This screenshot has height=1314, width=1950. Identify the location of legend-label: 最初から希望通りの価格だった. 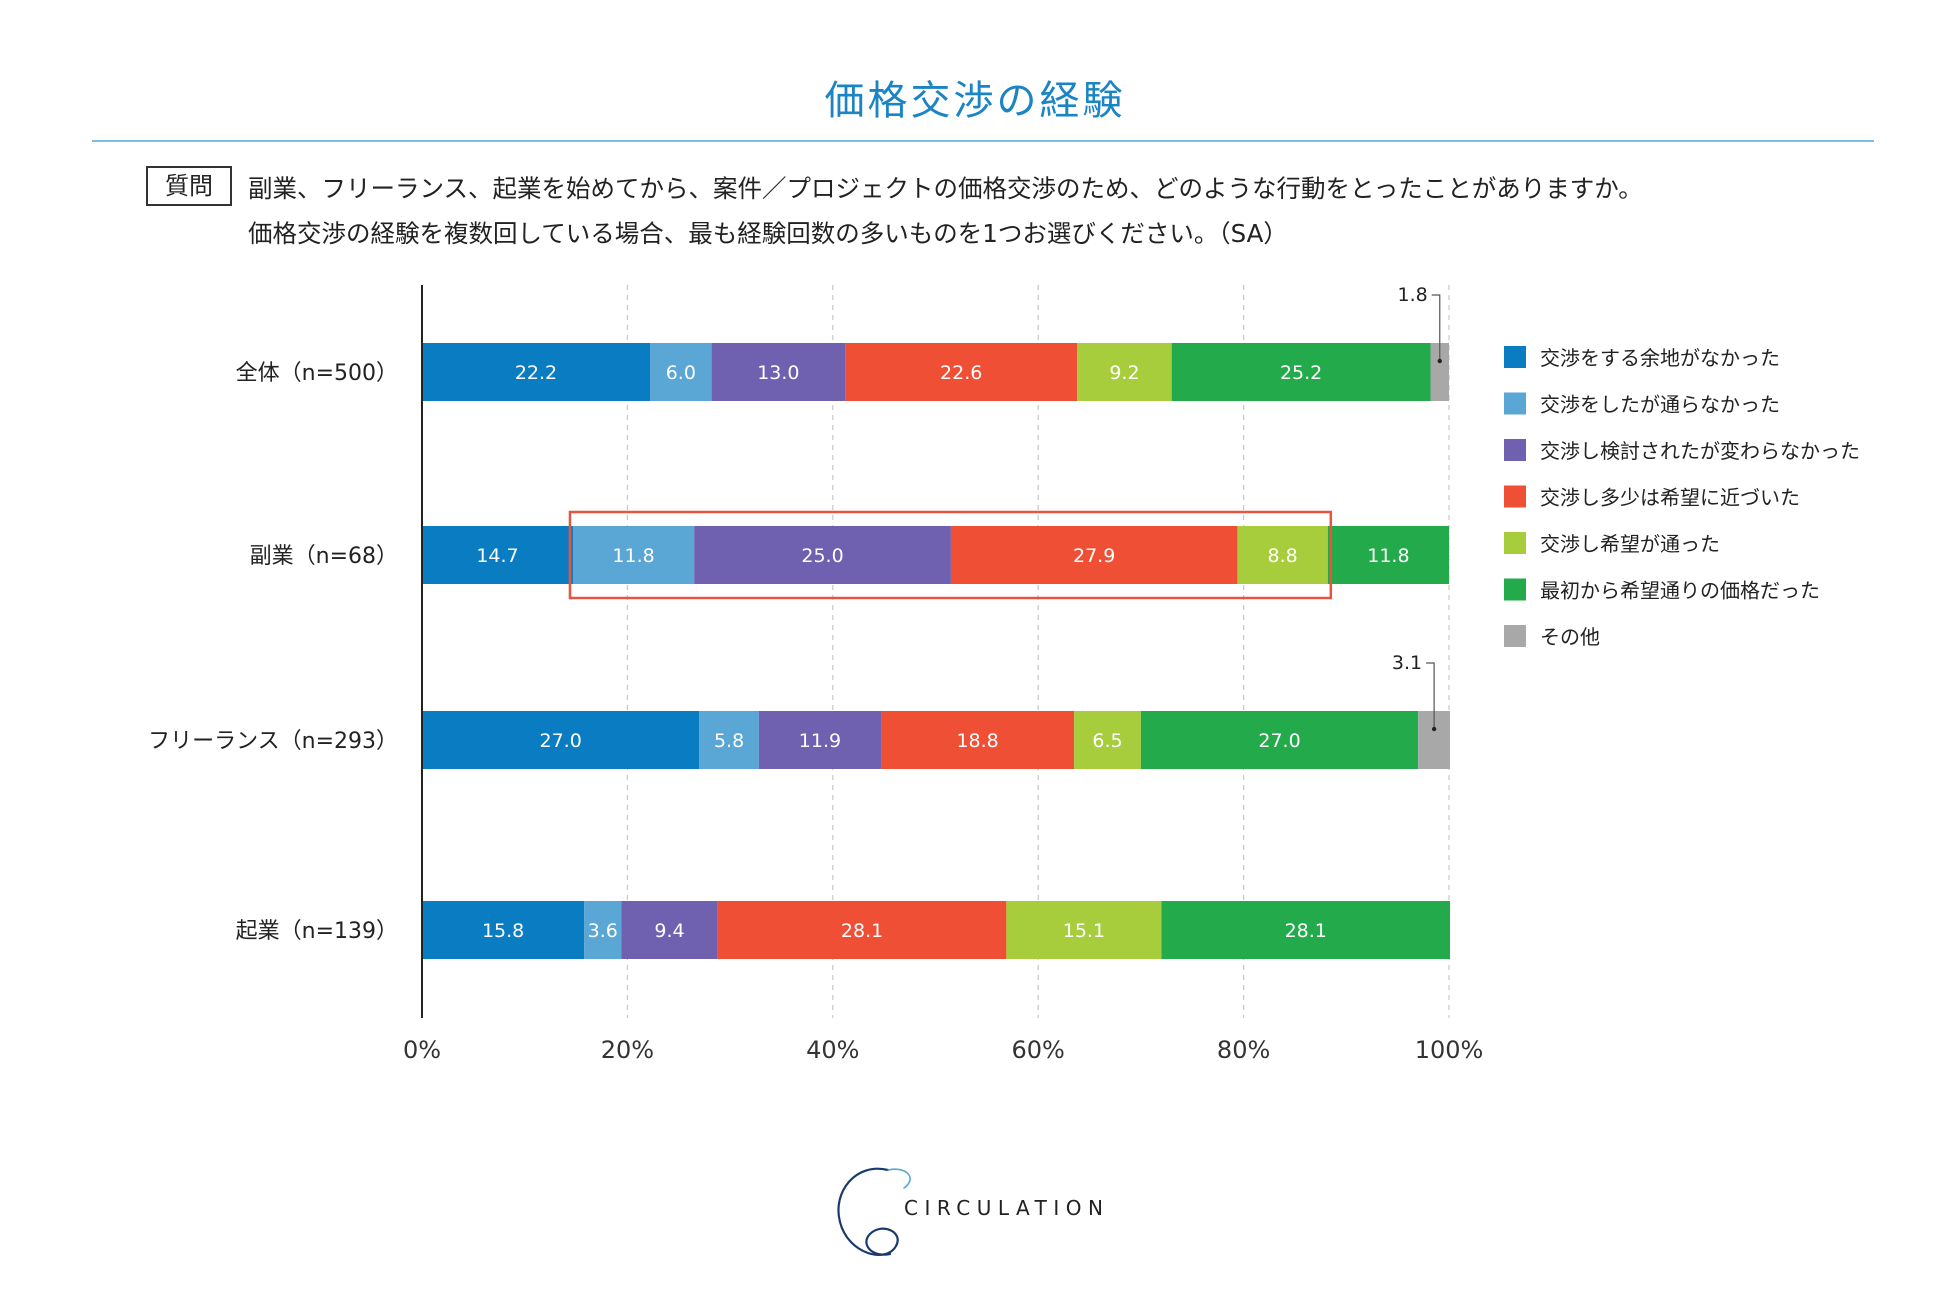
(1680, 591).